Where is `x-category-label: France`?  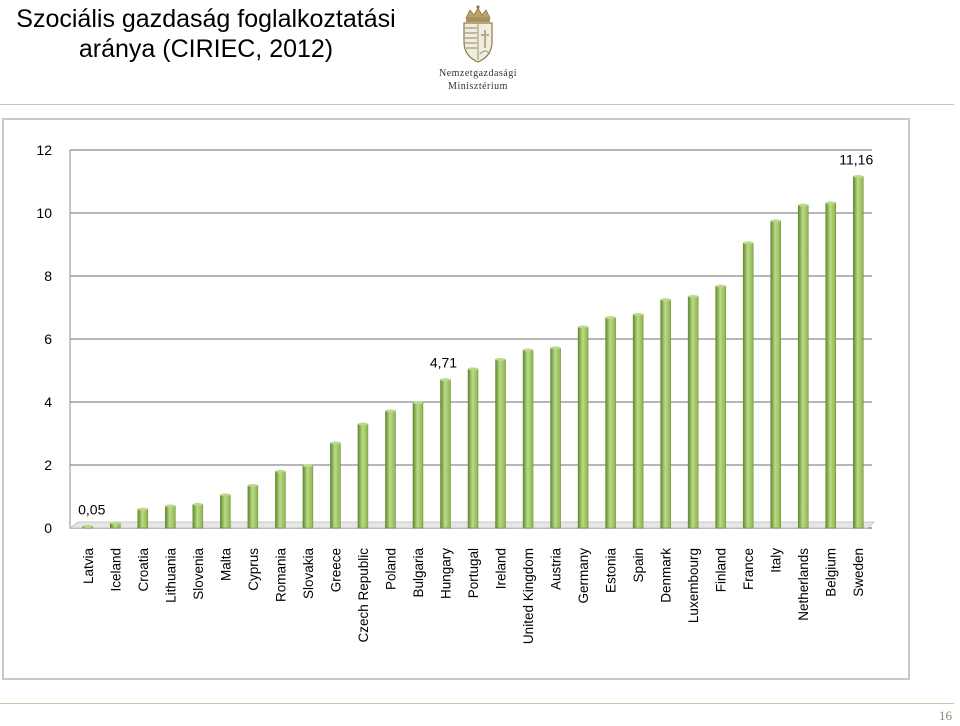 x-category-label: France is located at coordinates (748, 569).